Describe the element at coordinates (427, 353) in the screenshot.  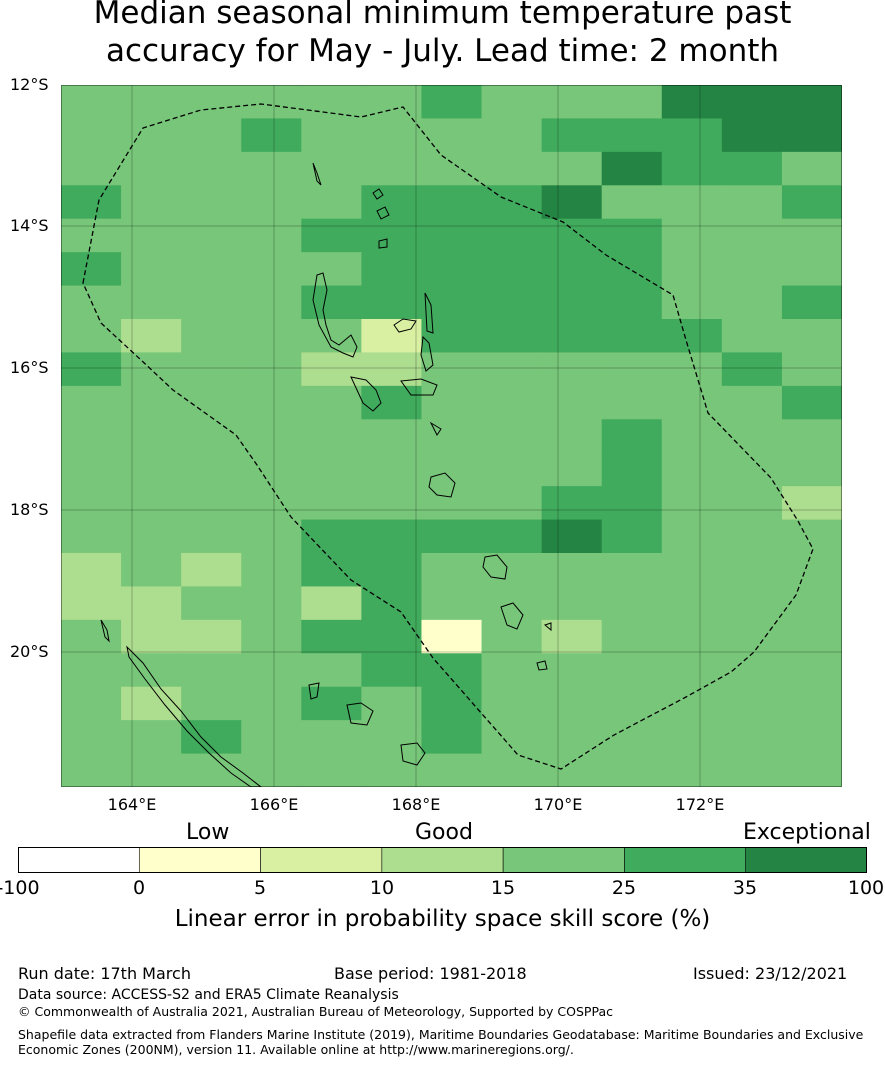
I see `pentecost-coast` at that location.